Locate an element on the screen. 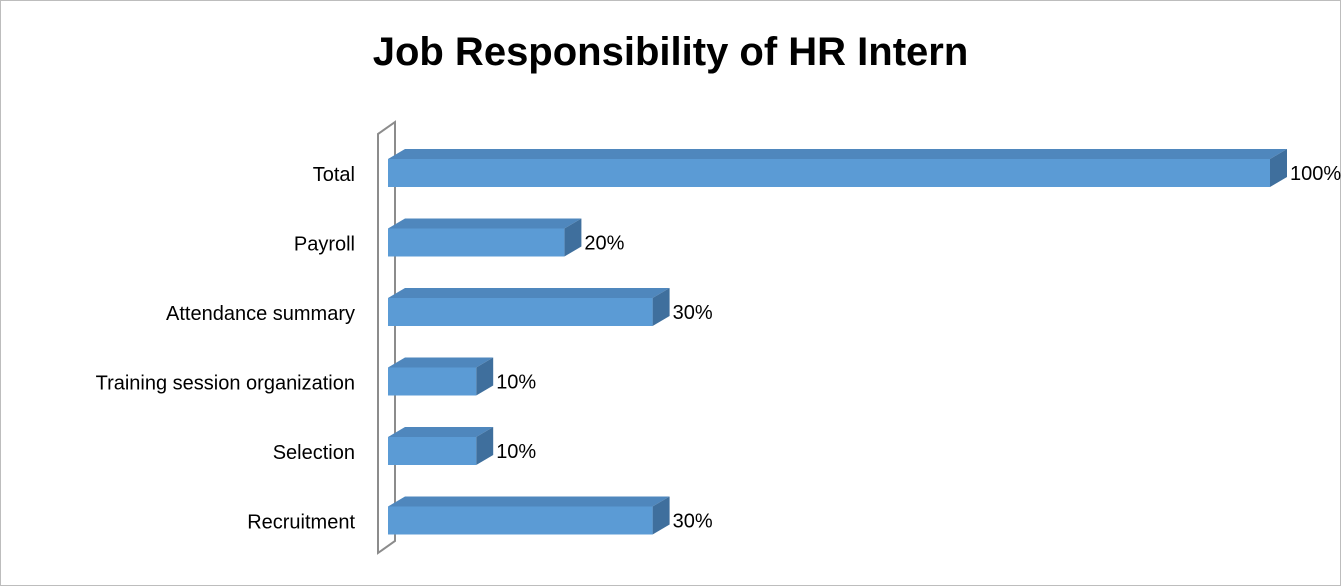 Image resolution: width=1341 pixels, height=586 pixels. bar-selection is located at coordinates (441, 446).